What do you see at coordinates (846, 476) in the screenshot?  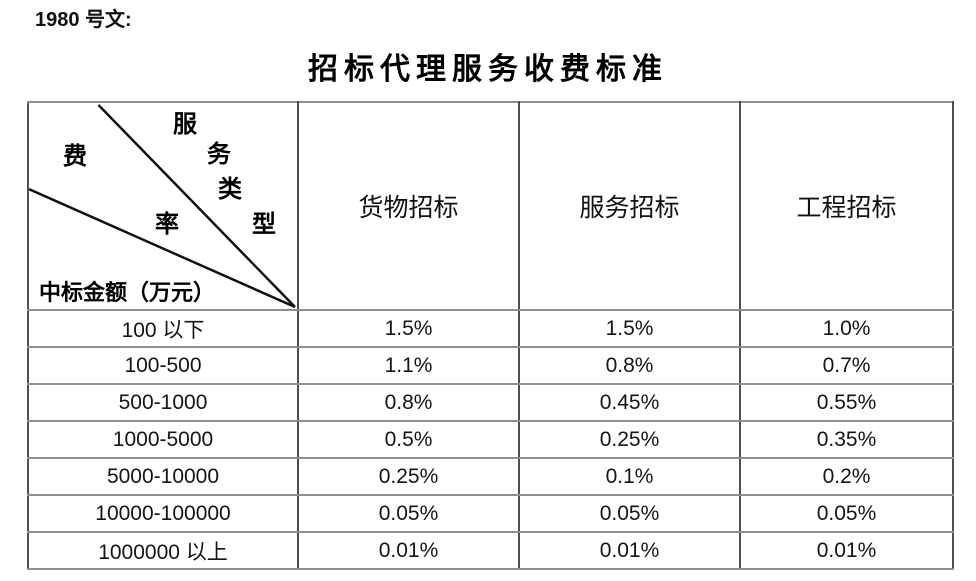 I see `table-cell: 0.2%` at bounding box center [846, 476].